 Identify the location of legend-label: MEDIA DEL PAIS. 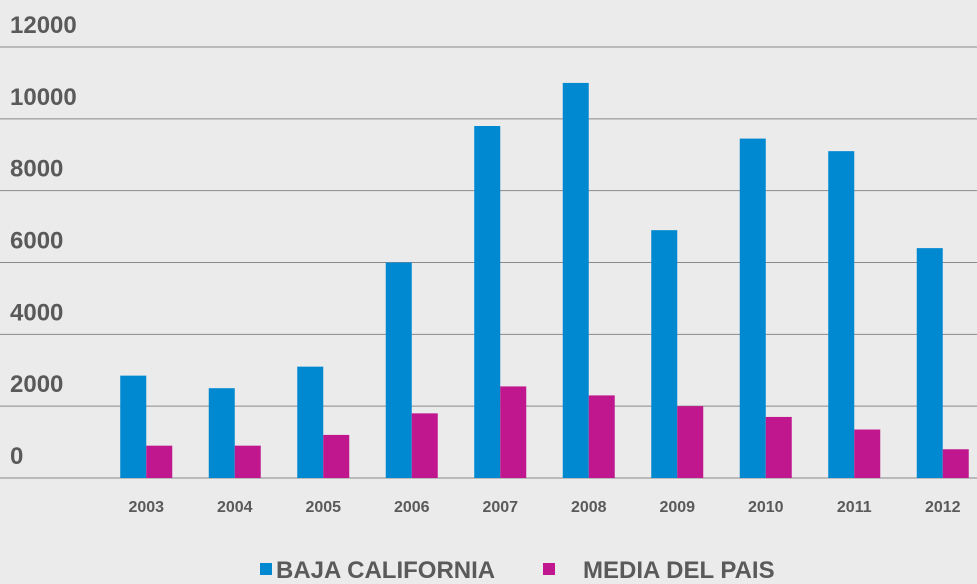
(679, 570).